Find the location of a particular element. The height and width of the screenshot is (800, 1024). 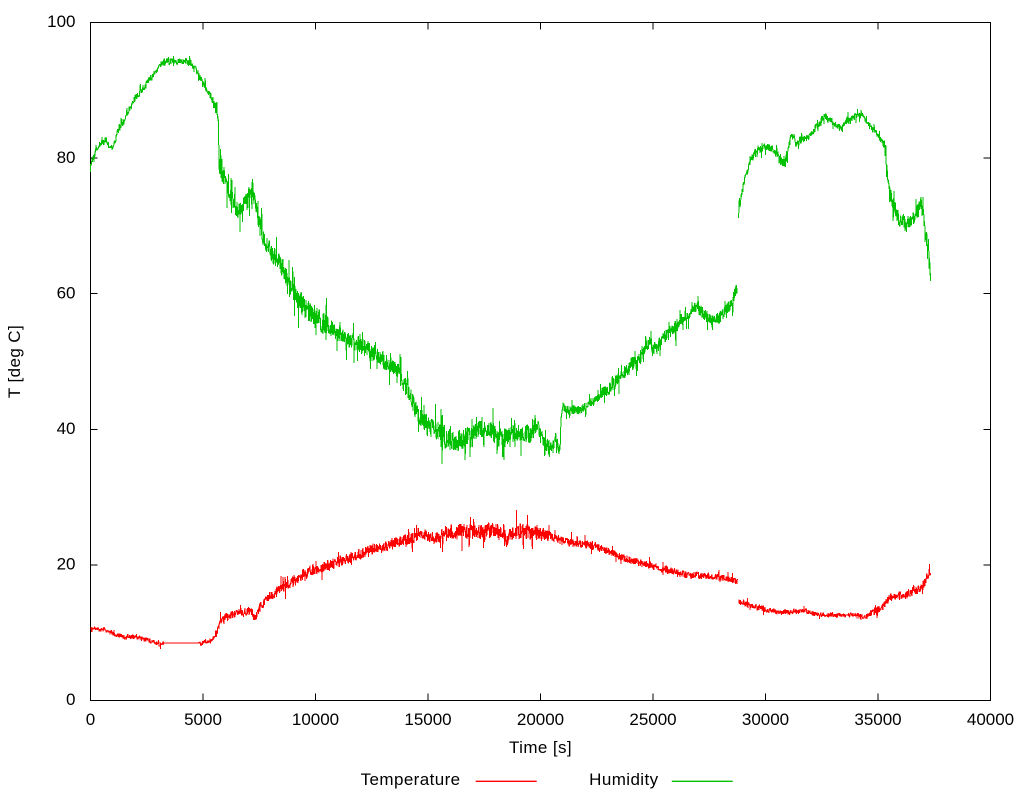

svg-text: 5000 is located at coordinates (203, 719).